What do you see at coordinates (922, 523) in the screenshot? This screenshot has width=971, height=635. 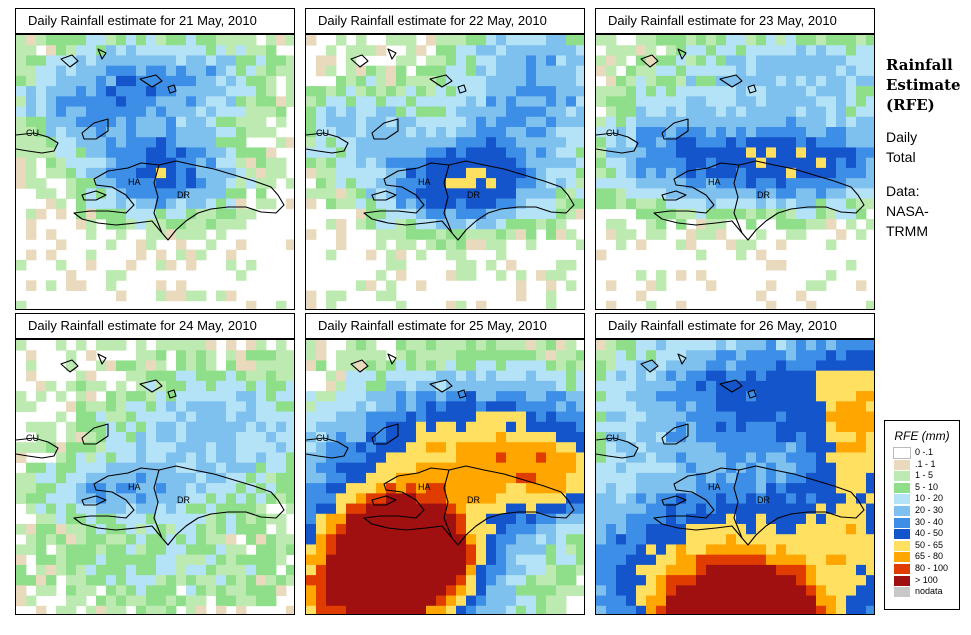 I see `legend-item: 30 - 40` at bounding box center [922, 523].